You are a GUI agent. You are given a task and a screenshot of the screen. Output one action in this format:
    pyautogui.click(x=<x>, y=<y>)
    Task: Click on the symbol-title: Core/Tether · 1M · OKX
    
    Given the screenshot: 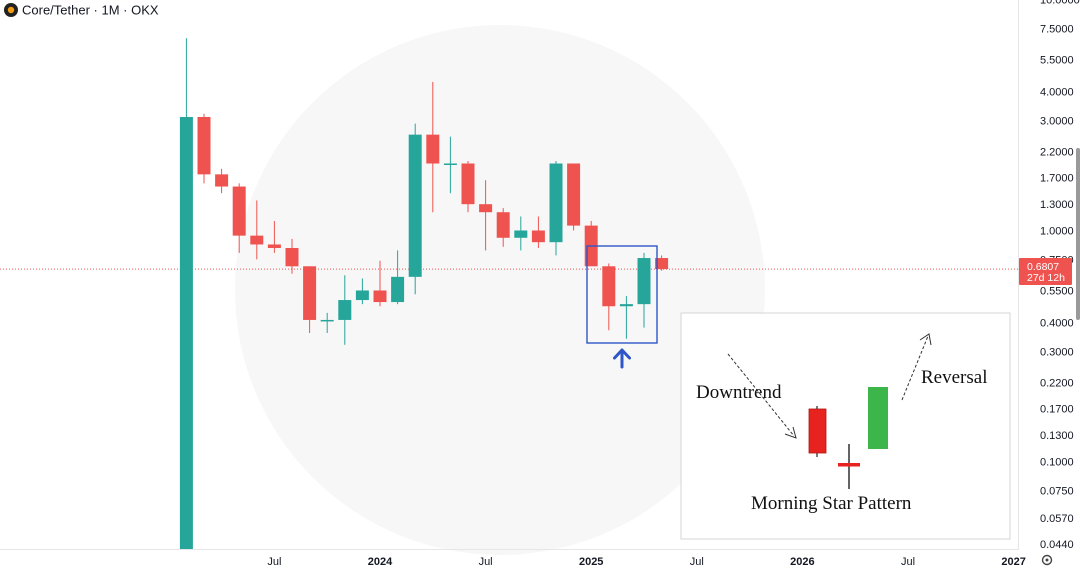 What is the action you would take?
    pyautogui.click(x=90, y=10)
    